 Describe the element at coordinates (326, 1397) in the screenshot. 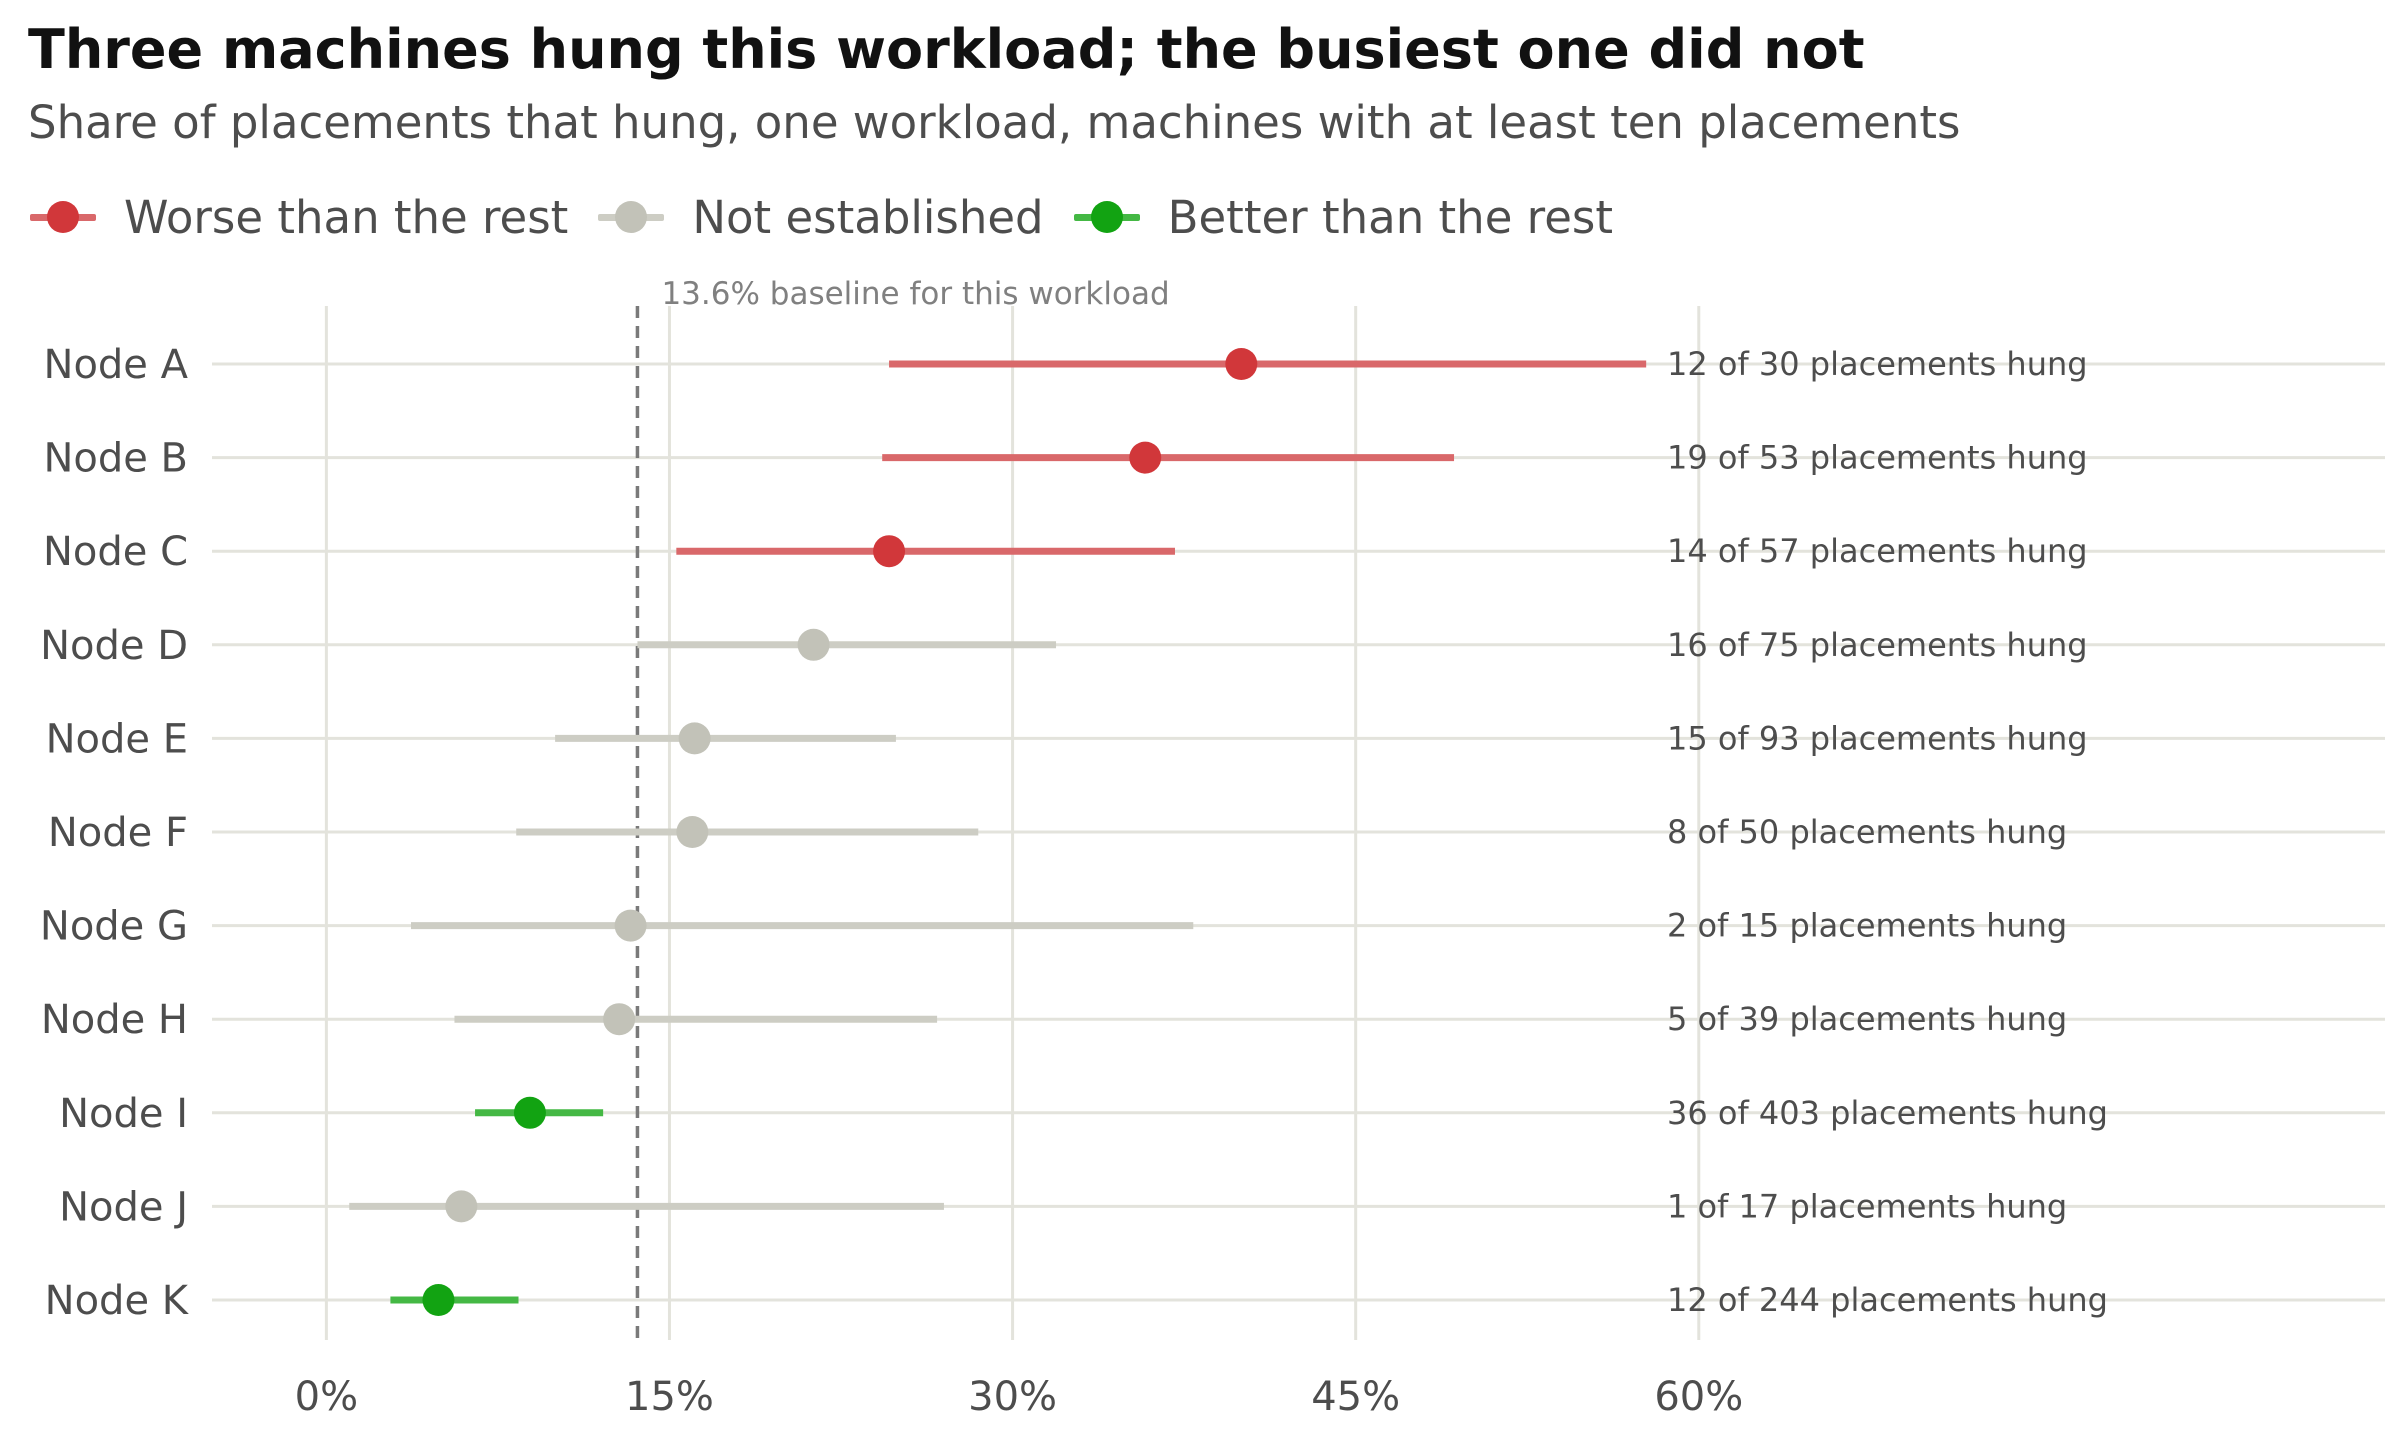

I see `x-tick-label: 0%` at that location.